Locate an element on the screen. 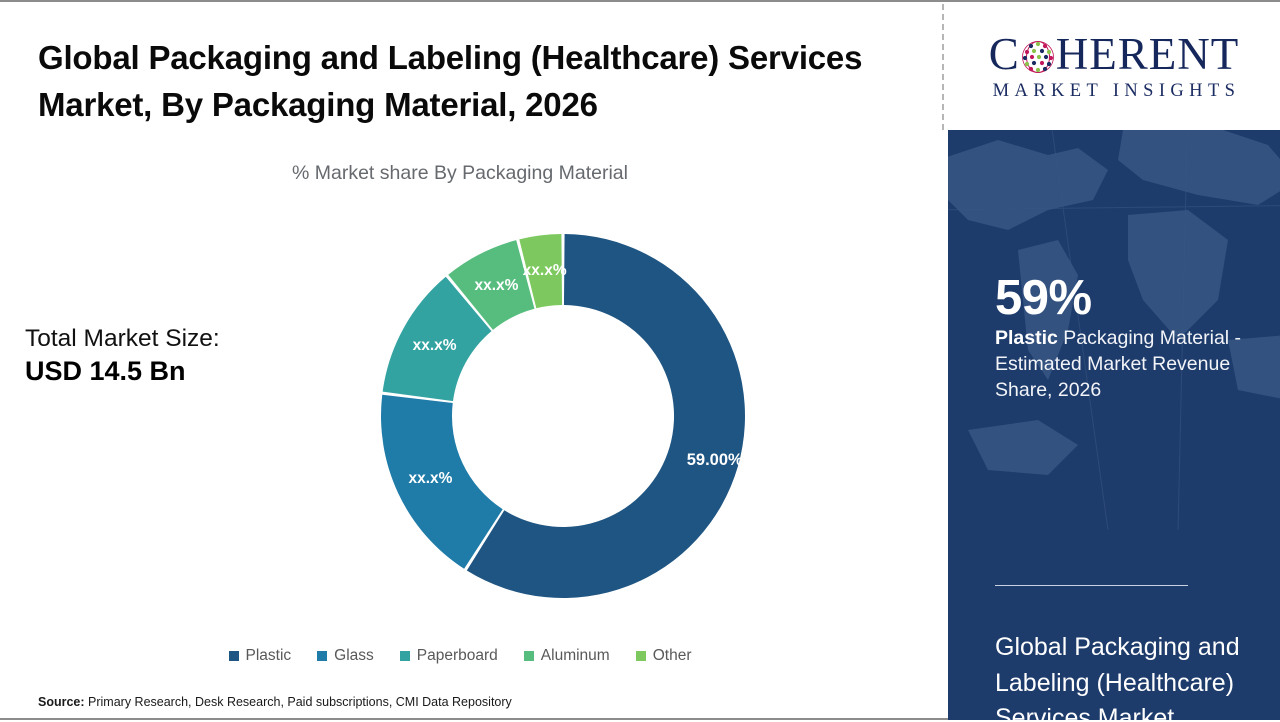 The height and width of the screenshot is (722, 1280). world-map-texture is located at coordinates (1114, 330).